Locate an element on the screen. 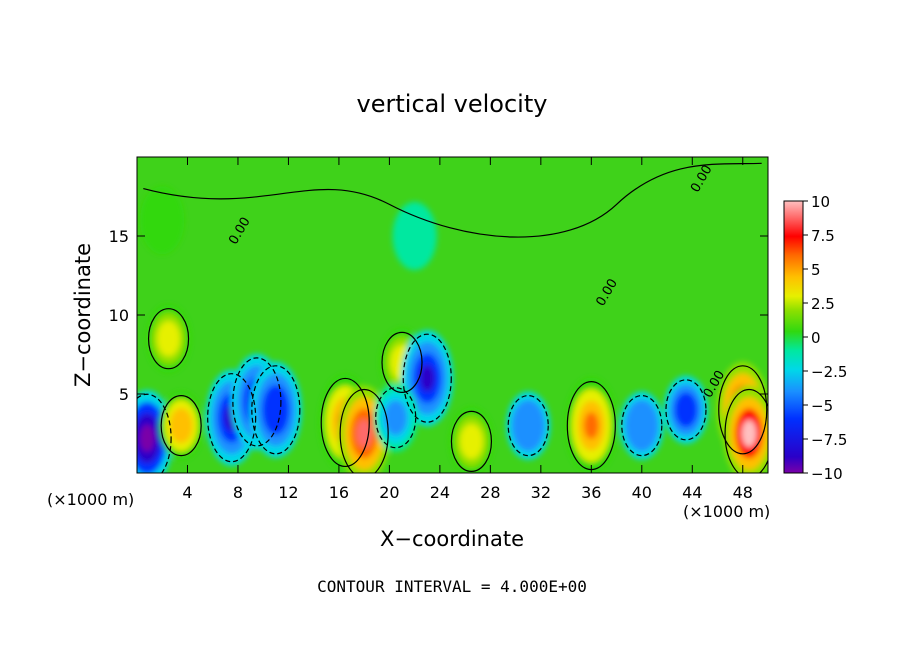 This screenshot has height=654, width=904. colorbar-gradient is located at coordinates (793, 337).